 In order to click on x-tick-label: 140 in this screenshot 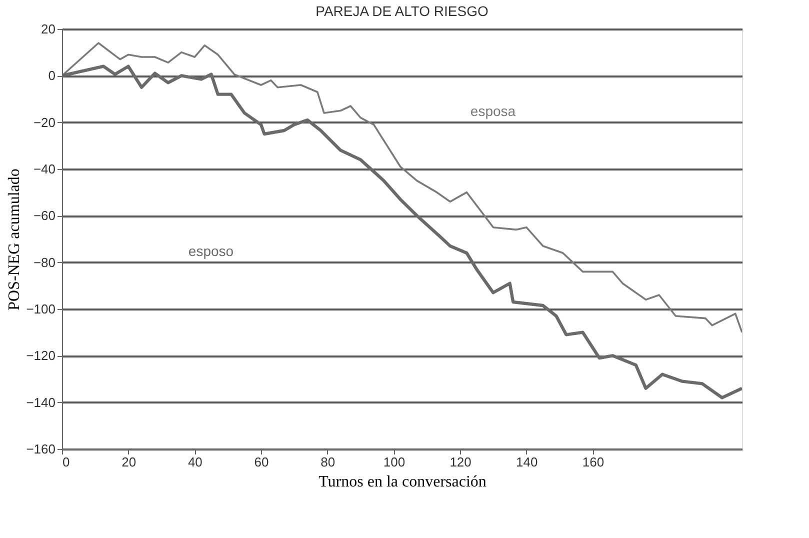, I will do `click(527, 462)`.